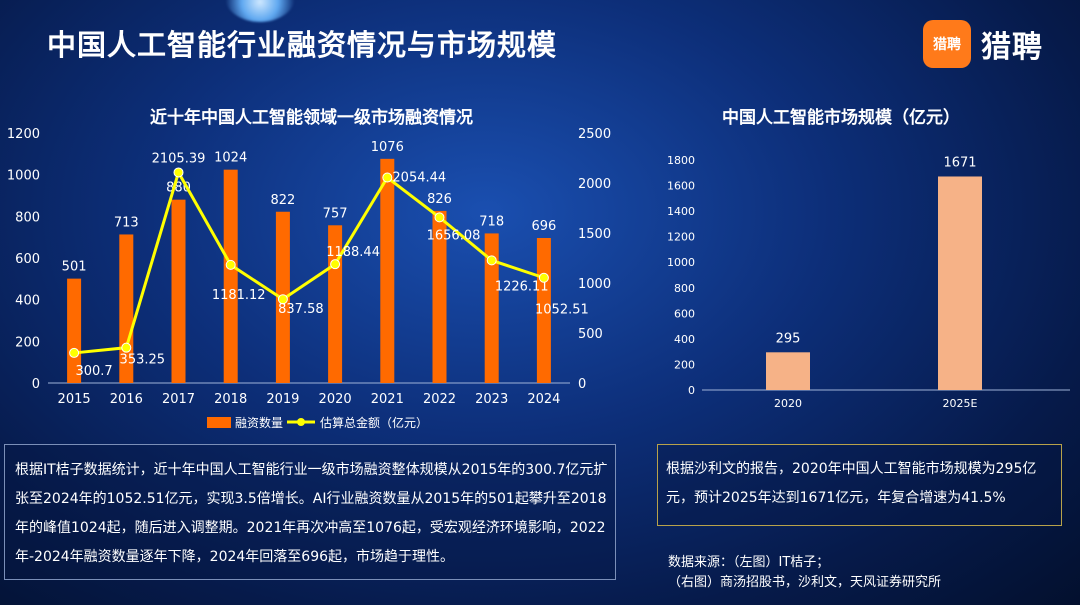 The image size is (1080, 605). What do you see at coordinates (805, 582) in the screenshot?
I see `data-source-line-2: （右图）商汤招股书，沙利文，天风证券研究所` at bounding box center [805, 582].